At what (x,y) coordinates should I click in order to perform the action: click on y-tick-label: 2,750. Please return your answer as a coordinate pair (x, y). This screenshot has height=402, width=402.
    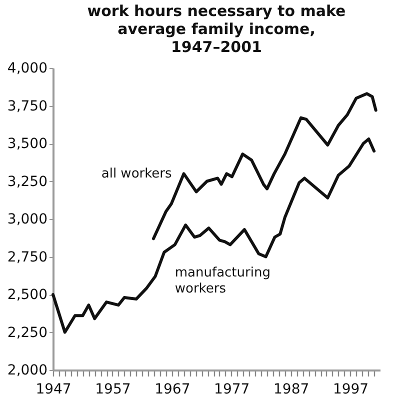
    Looking at the image, I should click on (27, 257).